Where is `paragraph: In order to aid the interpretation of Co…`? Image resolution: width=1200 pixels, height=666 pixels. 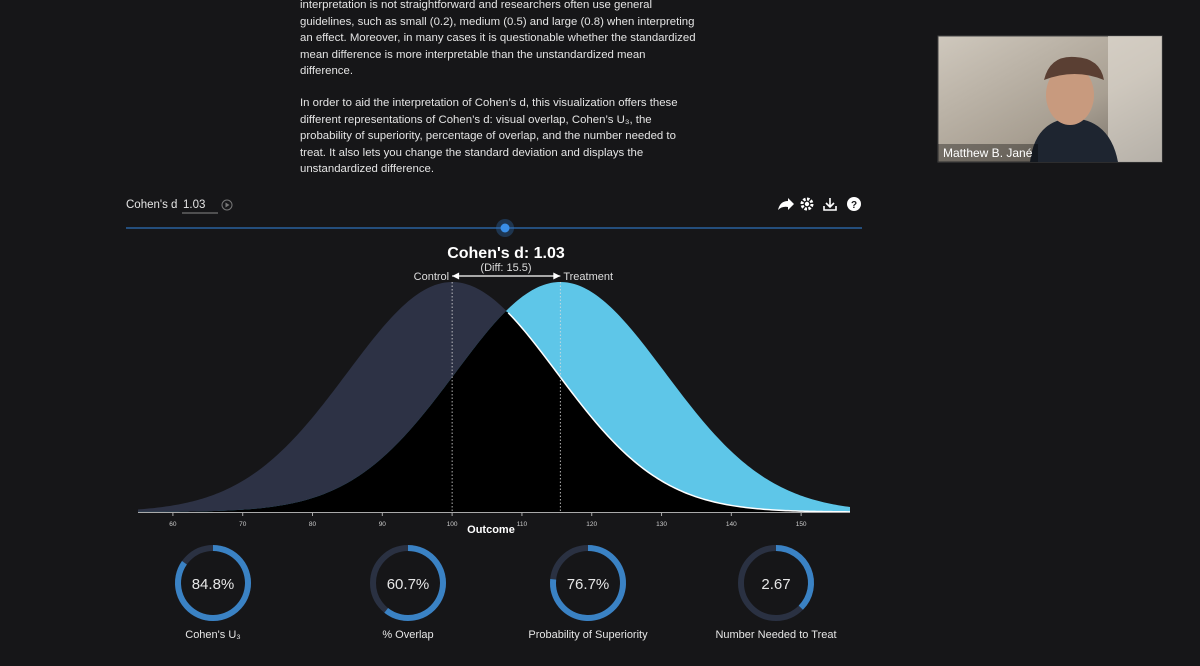 paragraph: In order to aid the interpretation of Co… is located at coordinates (489, 136).